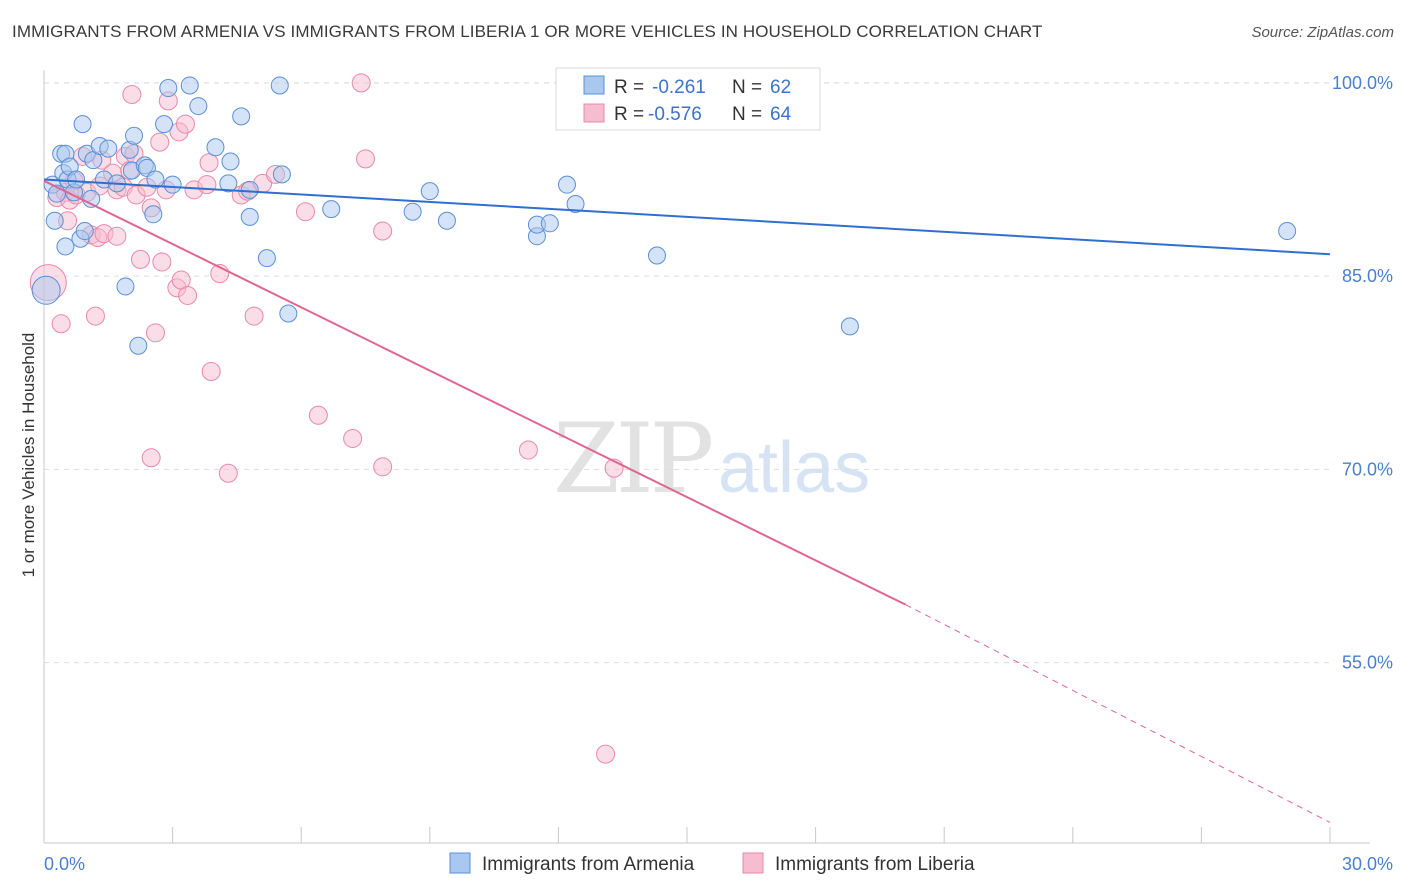  Describe the element at coordinates (679, 87) in the screenshot. I see `armenia-r-value: -0.261` at that location.